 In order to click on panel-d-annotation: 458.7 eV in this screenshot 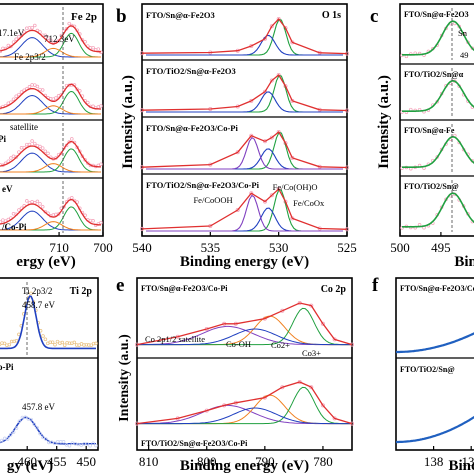, I will do `click(38, 305)`.